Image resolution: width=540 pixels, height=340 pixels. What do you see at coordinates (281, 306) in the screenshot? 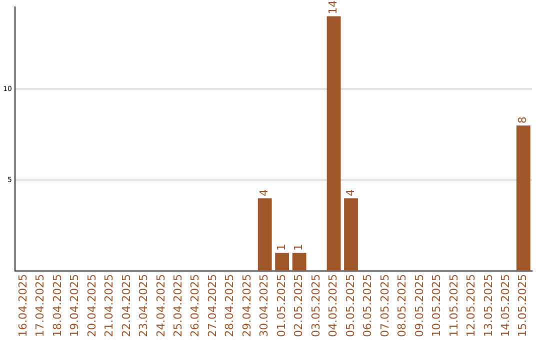
I see `x-tick-label: 01.05.2025` at bounding box center [281, 306].